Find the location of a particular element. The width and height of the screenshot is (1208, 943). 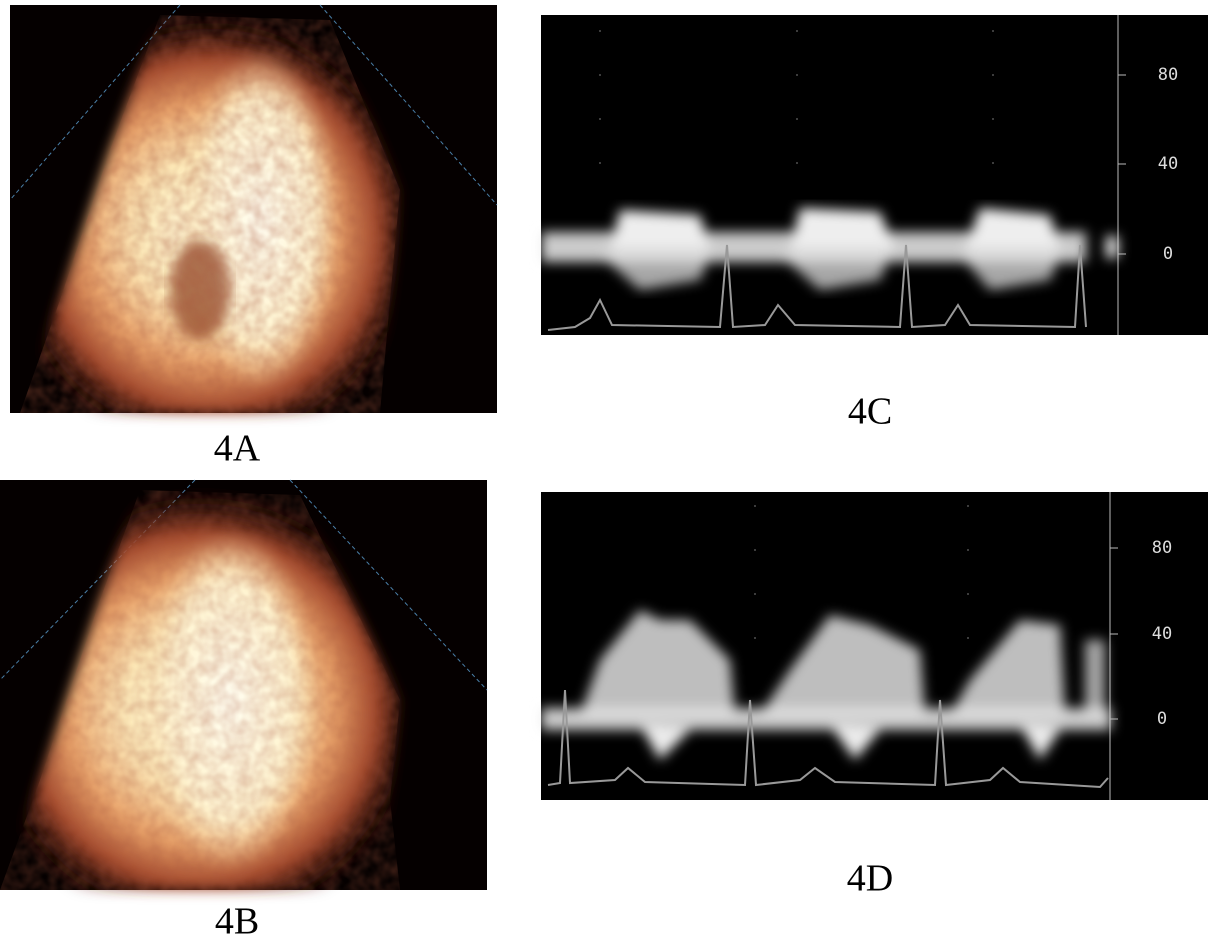

panel-label: 4C is located at coordinates (870, 412).